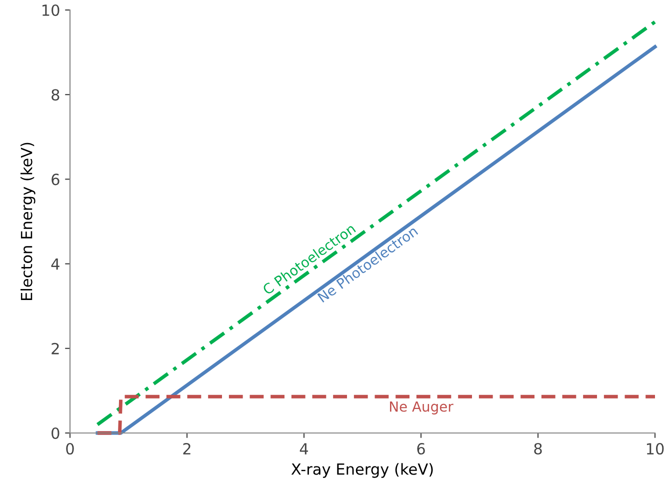  I want to click on y-tick-label: 10, so click(51, 10).